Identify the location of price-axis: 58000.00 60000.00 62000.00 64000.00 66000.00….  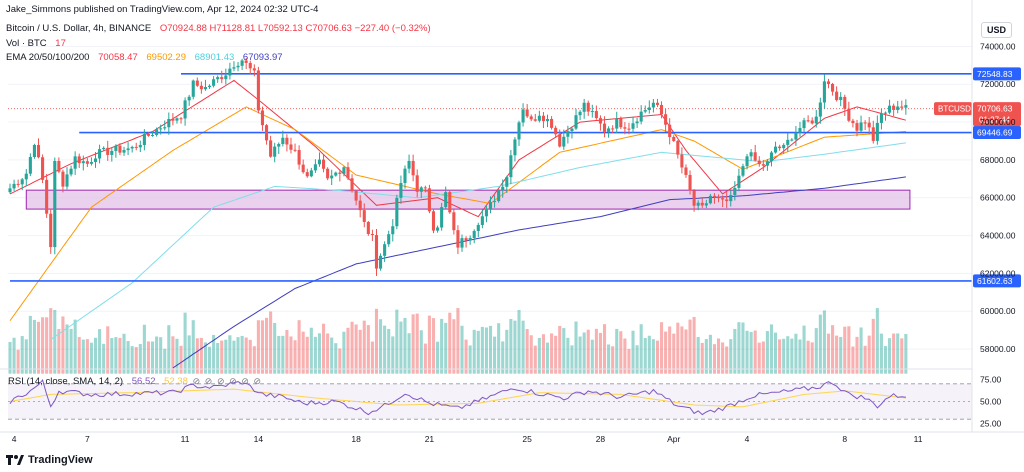
(993, 216).